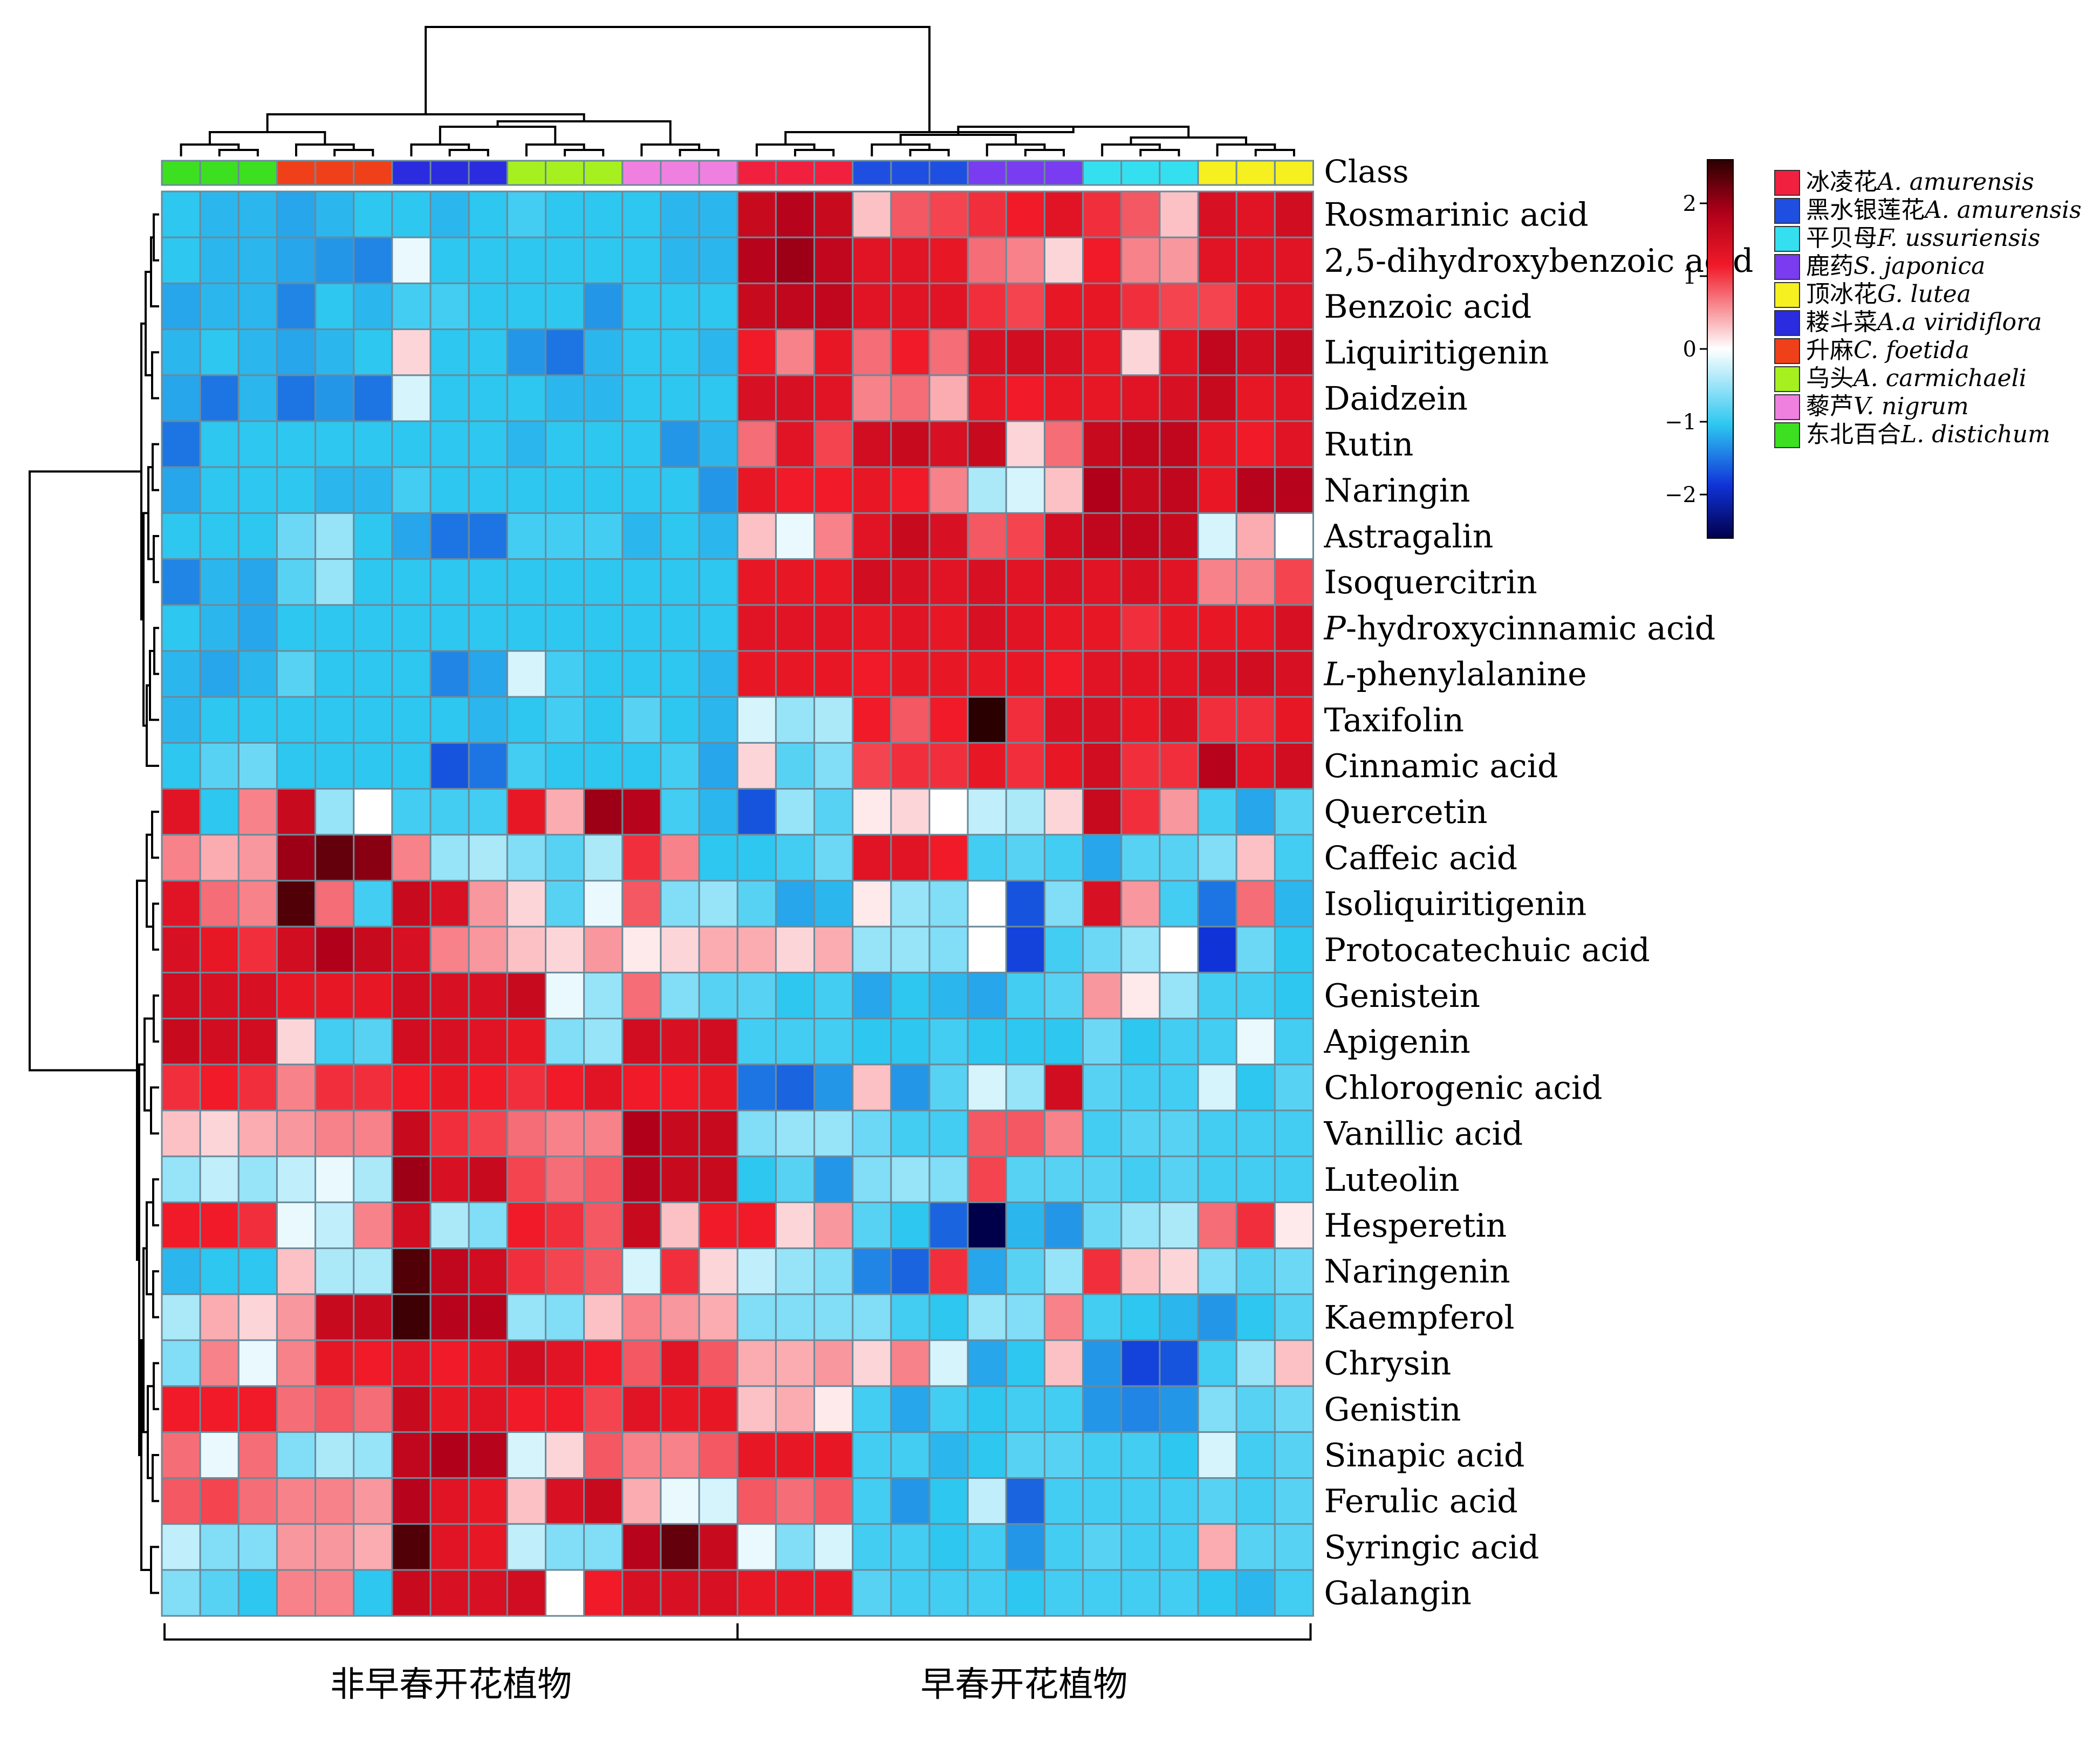 The image size is (2100, 1756). I want to click on row-label: Genistin, so click(1393, 1410).